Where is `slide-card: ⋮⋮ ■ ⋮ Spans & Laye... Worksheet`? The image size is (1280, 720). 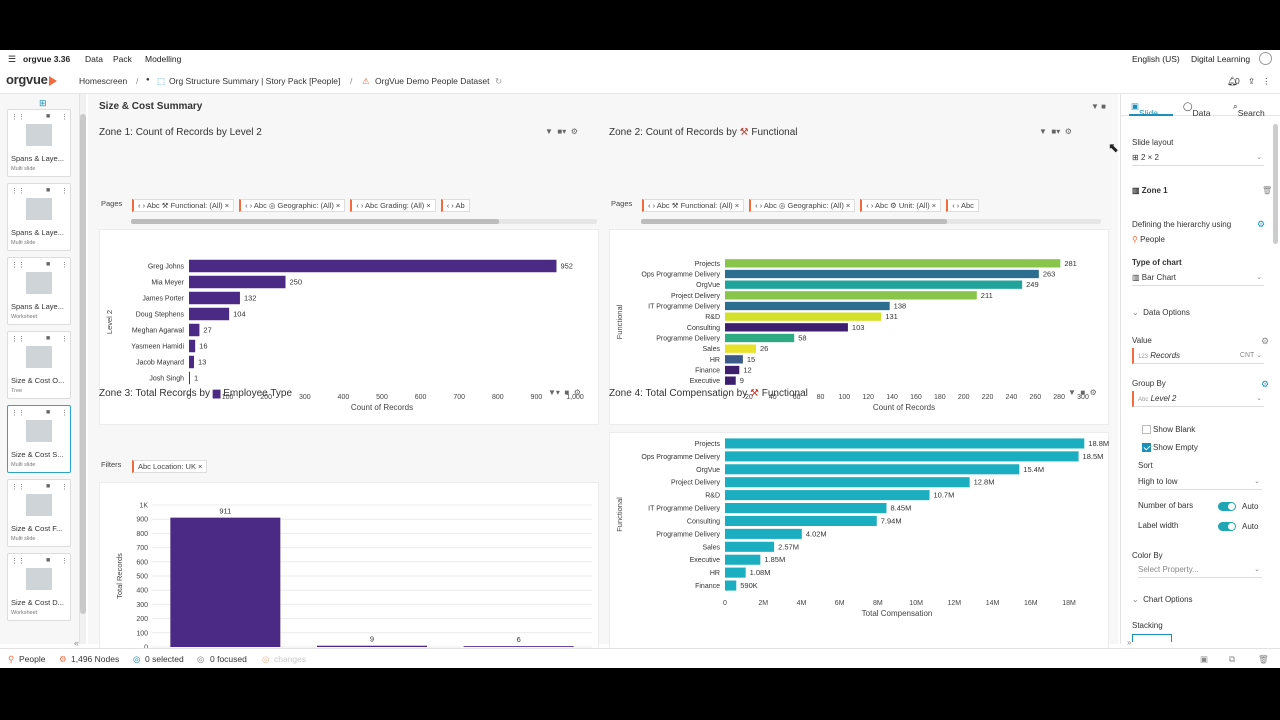 slide-card: ⋮⋮ ■ ⋮ Spans & Laye... Worksheet is located at coordinates (39, 291).